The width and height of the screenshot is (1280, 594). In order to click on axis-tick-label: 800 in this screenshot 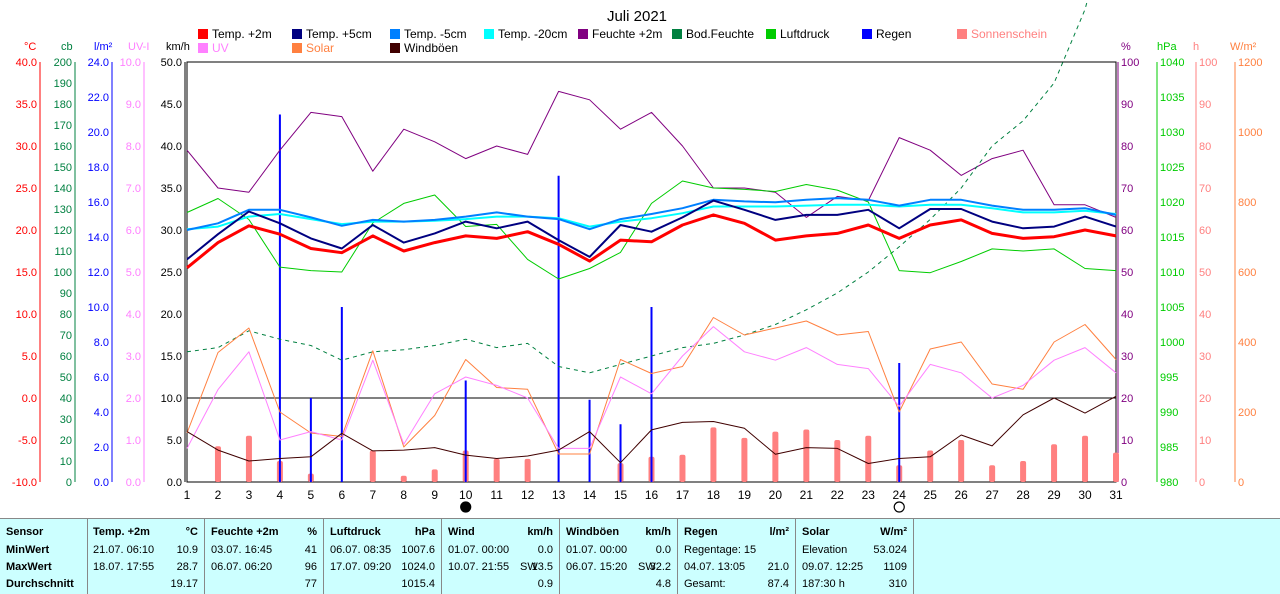, I will do `click(1247, 203)`.